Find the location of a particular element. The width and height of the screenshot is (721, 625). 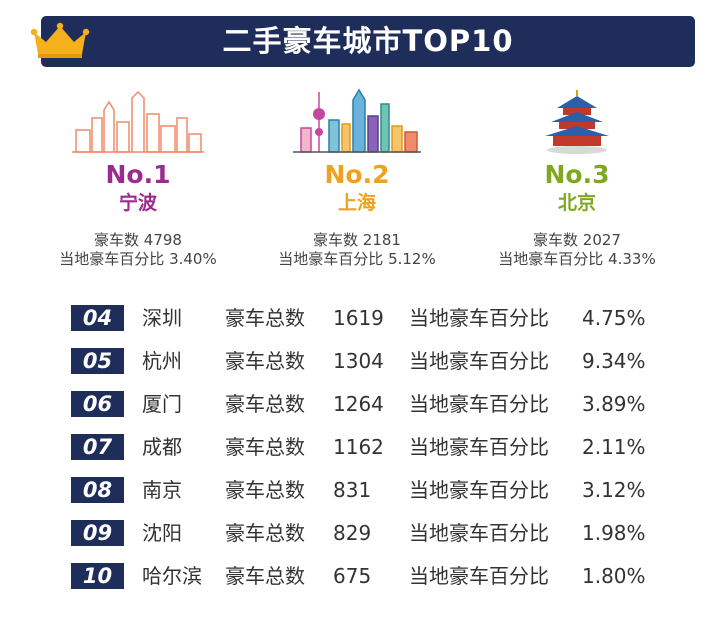

city-name: 杭州 is located at coordinates (162, 361).